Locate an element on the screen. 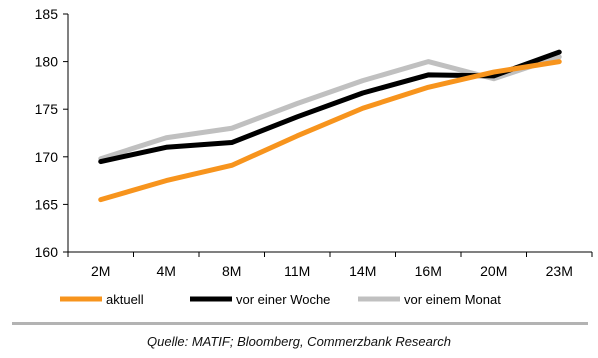 This screenshot has height=358, width=598. legend-label-2: vor einem Monat is located at coordinates (452, 299).